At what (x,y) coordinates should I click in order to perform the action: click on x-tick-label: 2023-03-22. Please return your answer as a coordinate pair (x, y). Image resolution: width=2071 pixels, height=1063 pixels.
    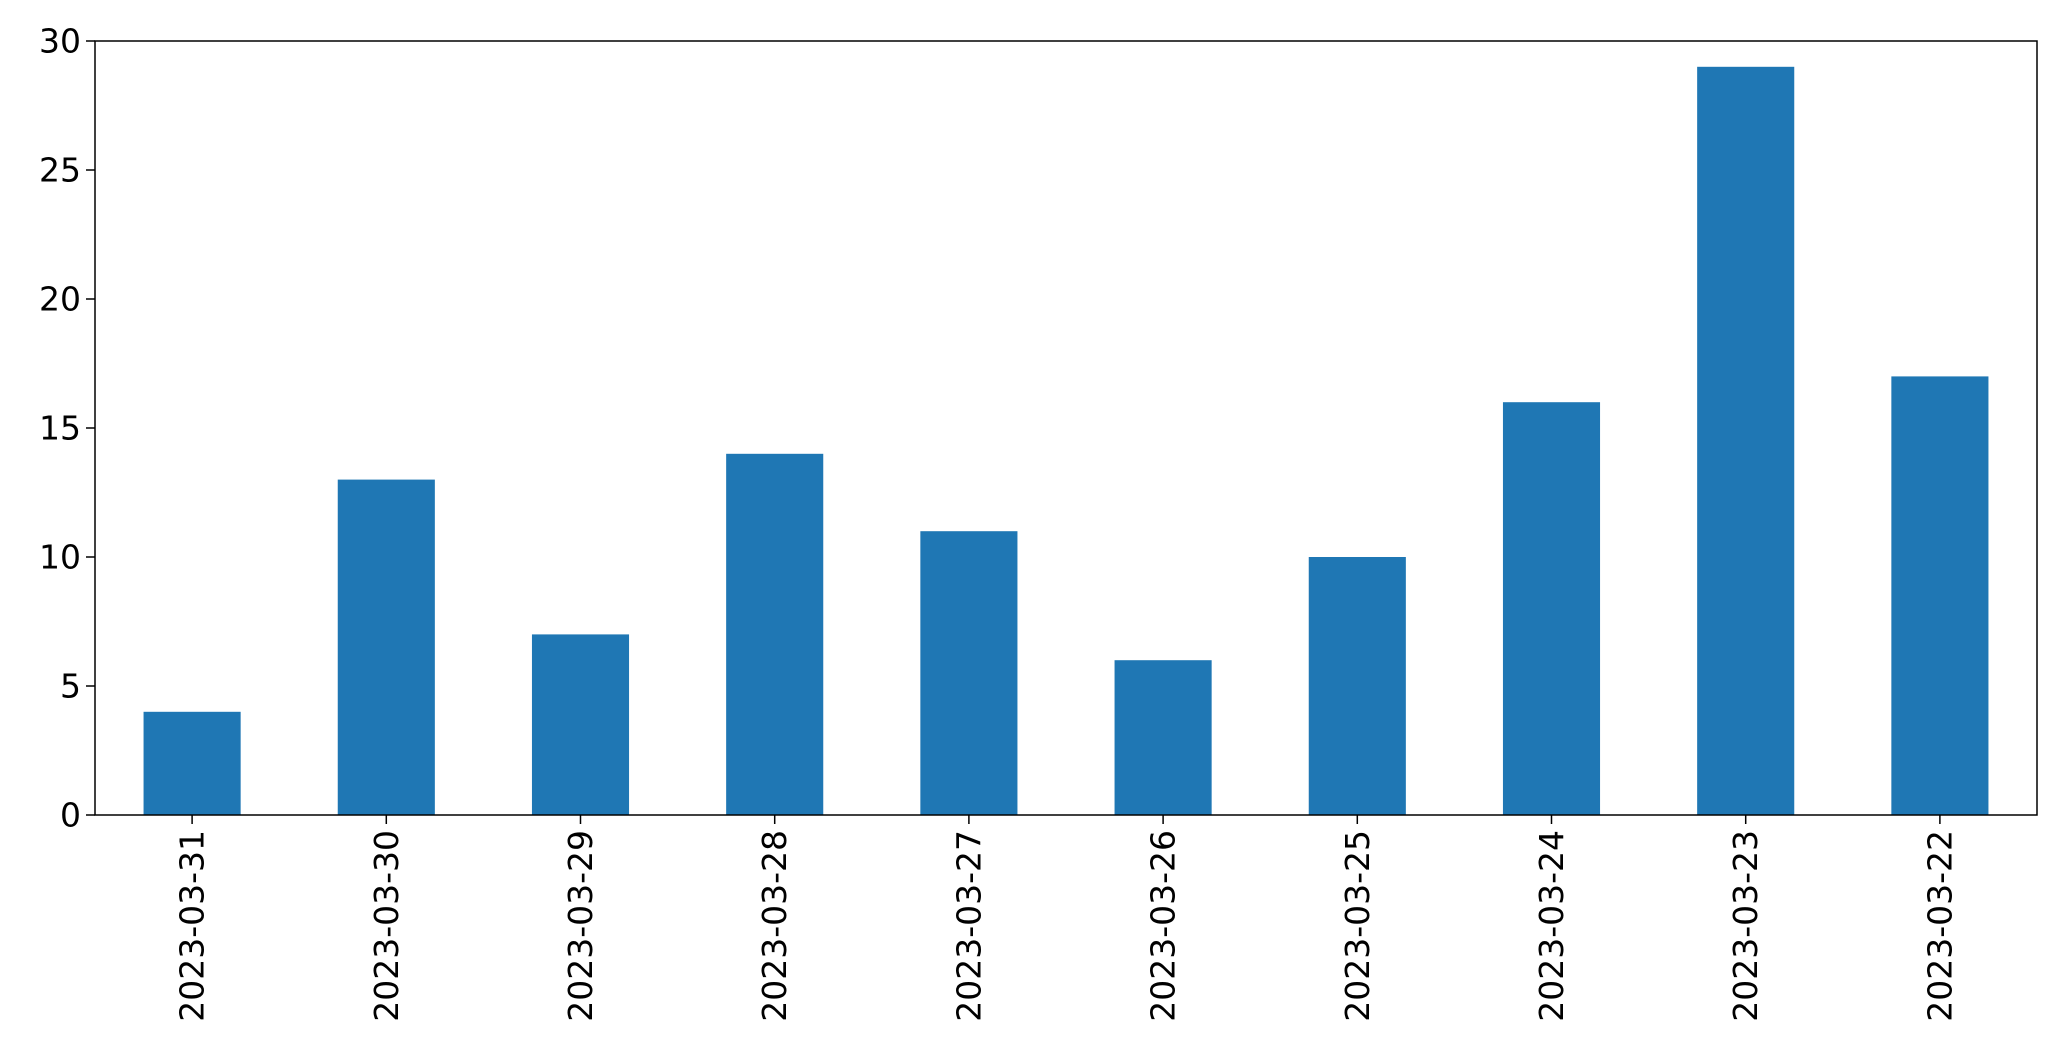
    Looking at the image, I should click on (1939, 926).